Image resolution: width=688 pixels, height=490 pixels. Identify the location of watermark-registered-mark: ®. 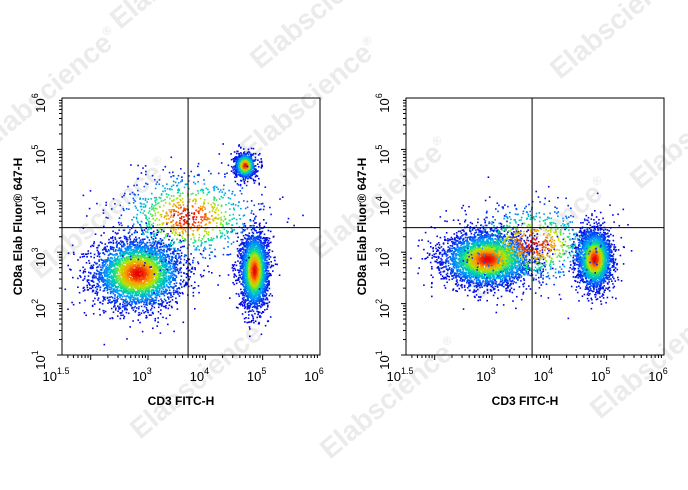
(437, 141).